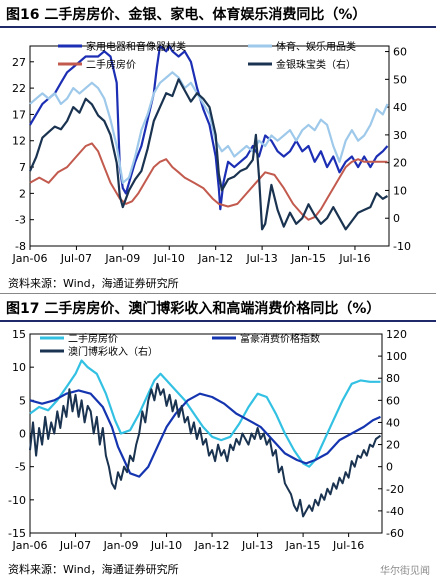  Describe the element at coordinates (395, 489) in the screenshot. I see `y-right-tick-label: -20` at that location.